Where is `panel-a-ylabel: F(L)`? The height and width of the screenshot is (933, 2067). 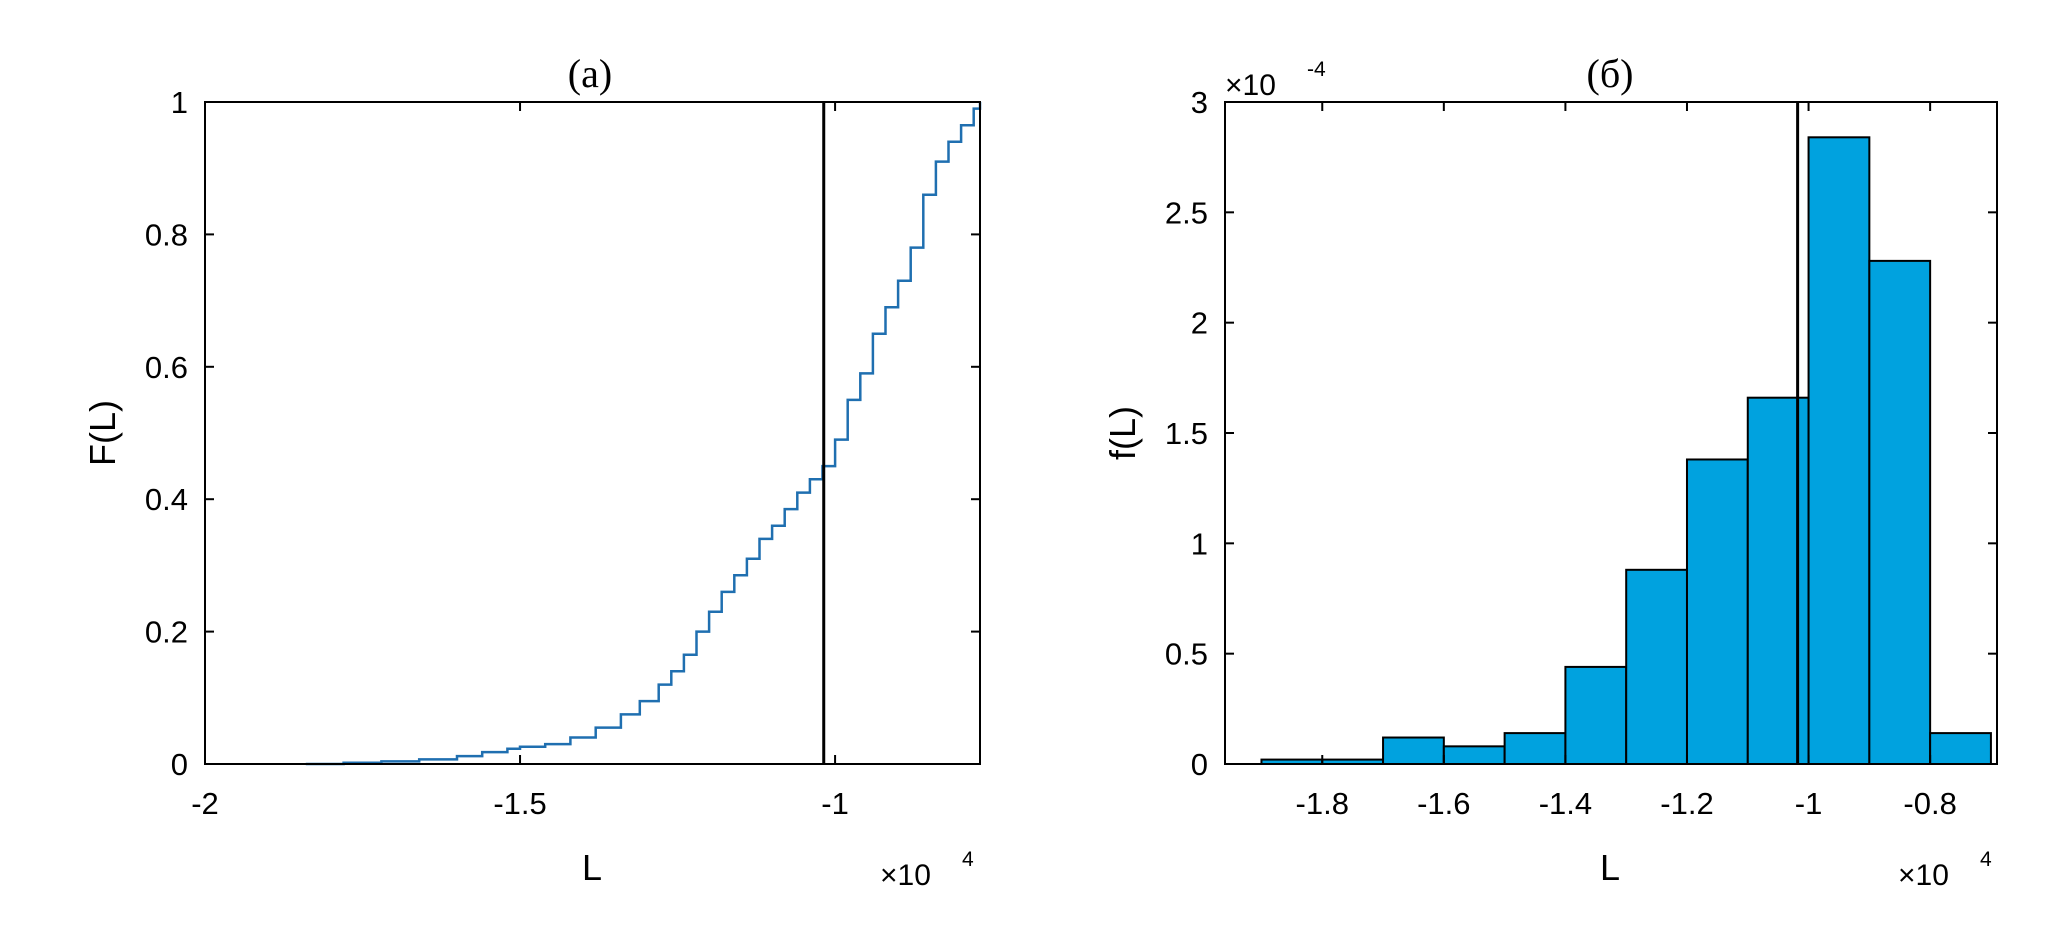
panel-a-ylabel: F(L) is located at coordinates (102, 433).